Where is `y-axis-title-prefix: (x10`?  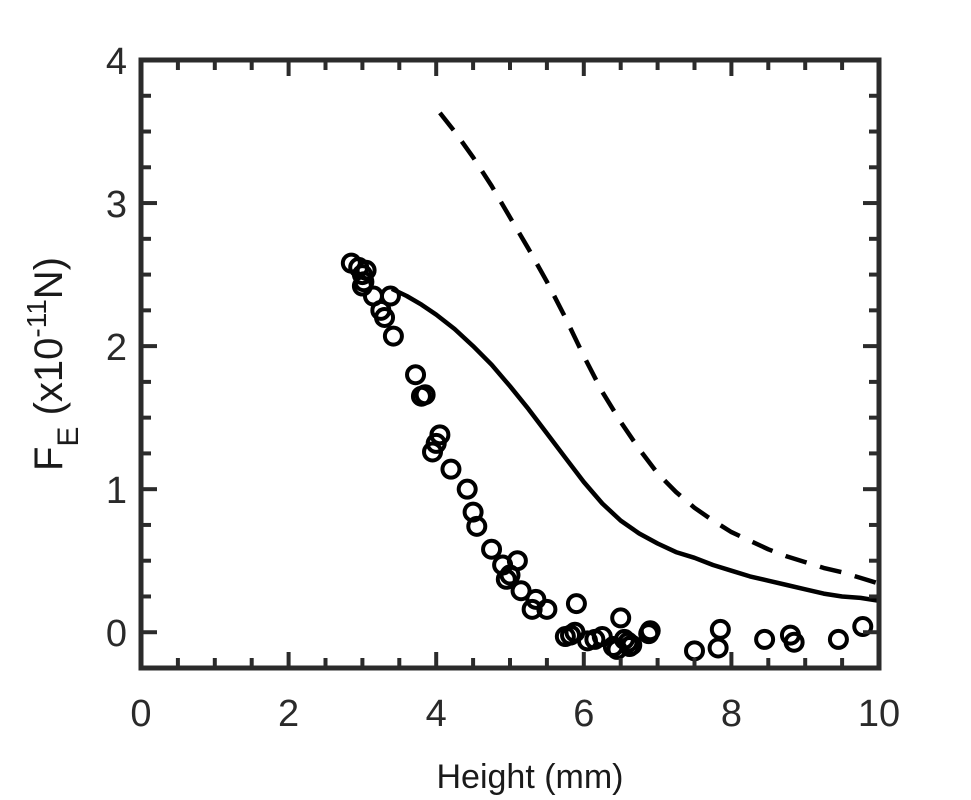 y-axis-title-prefix: (x10 is located at coordinates (49, 382).